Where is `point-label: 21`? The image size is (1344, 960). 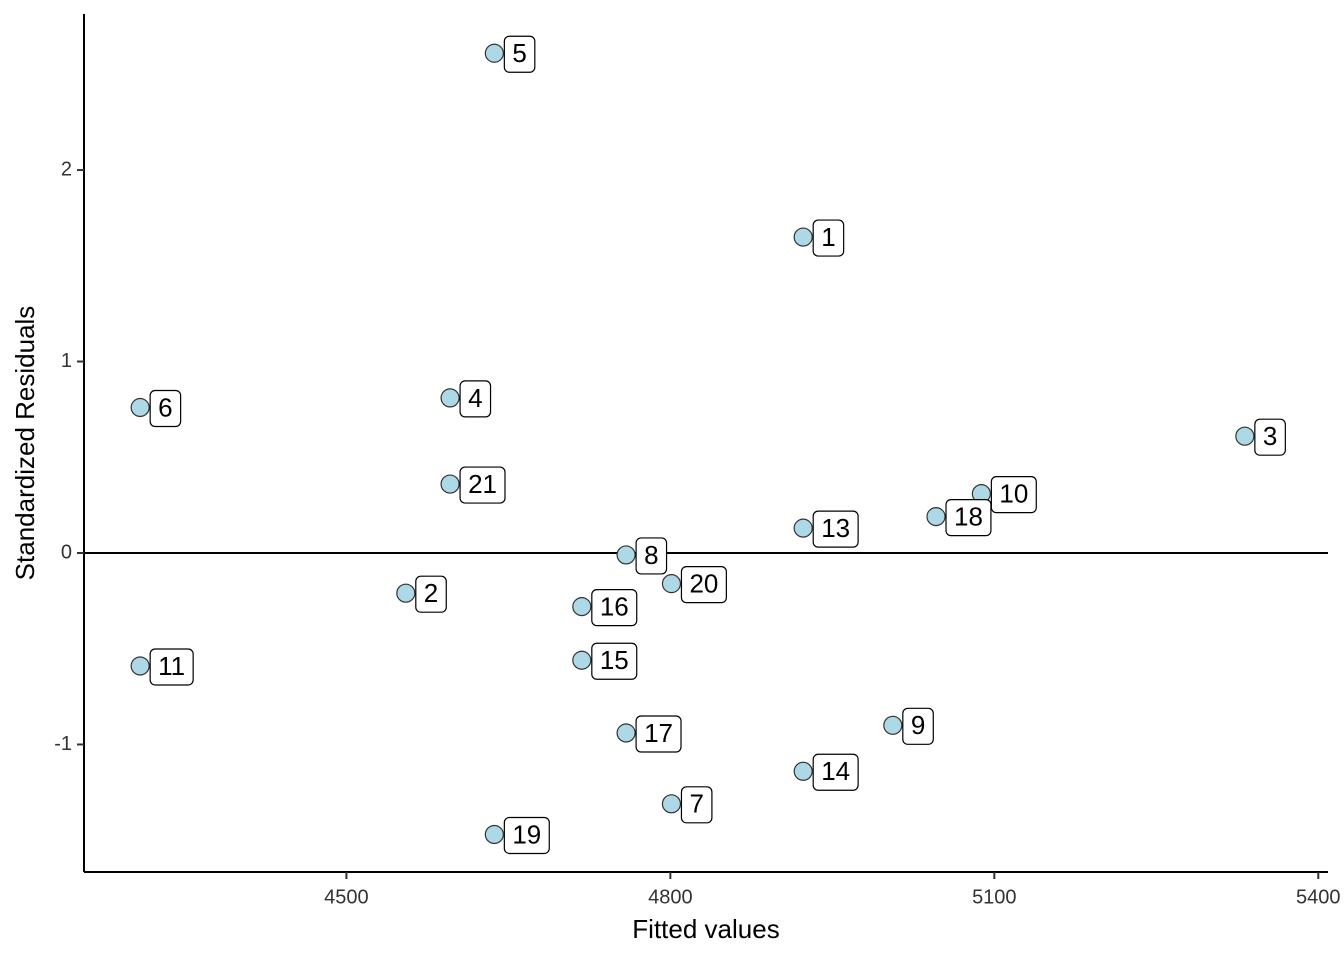 point-label: 21 is located at coordinates (482, 484).